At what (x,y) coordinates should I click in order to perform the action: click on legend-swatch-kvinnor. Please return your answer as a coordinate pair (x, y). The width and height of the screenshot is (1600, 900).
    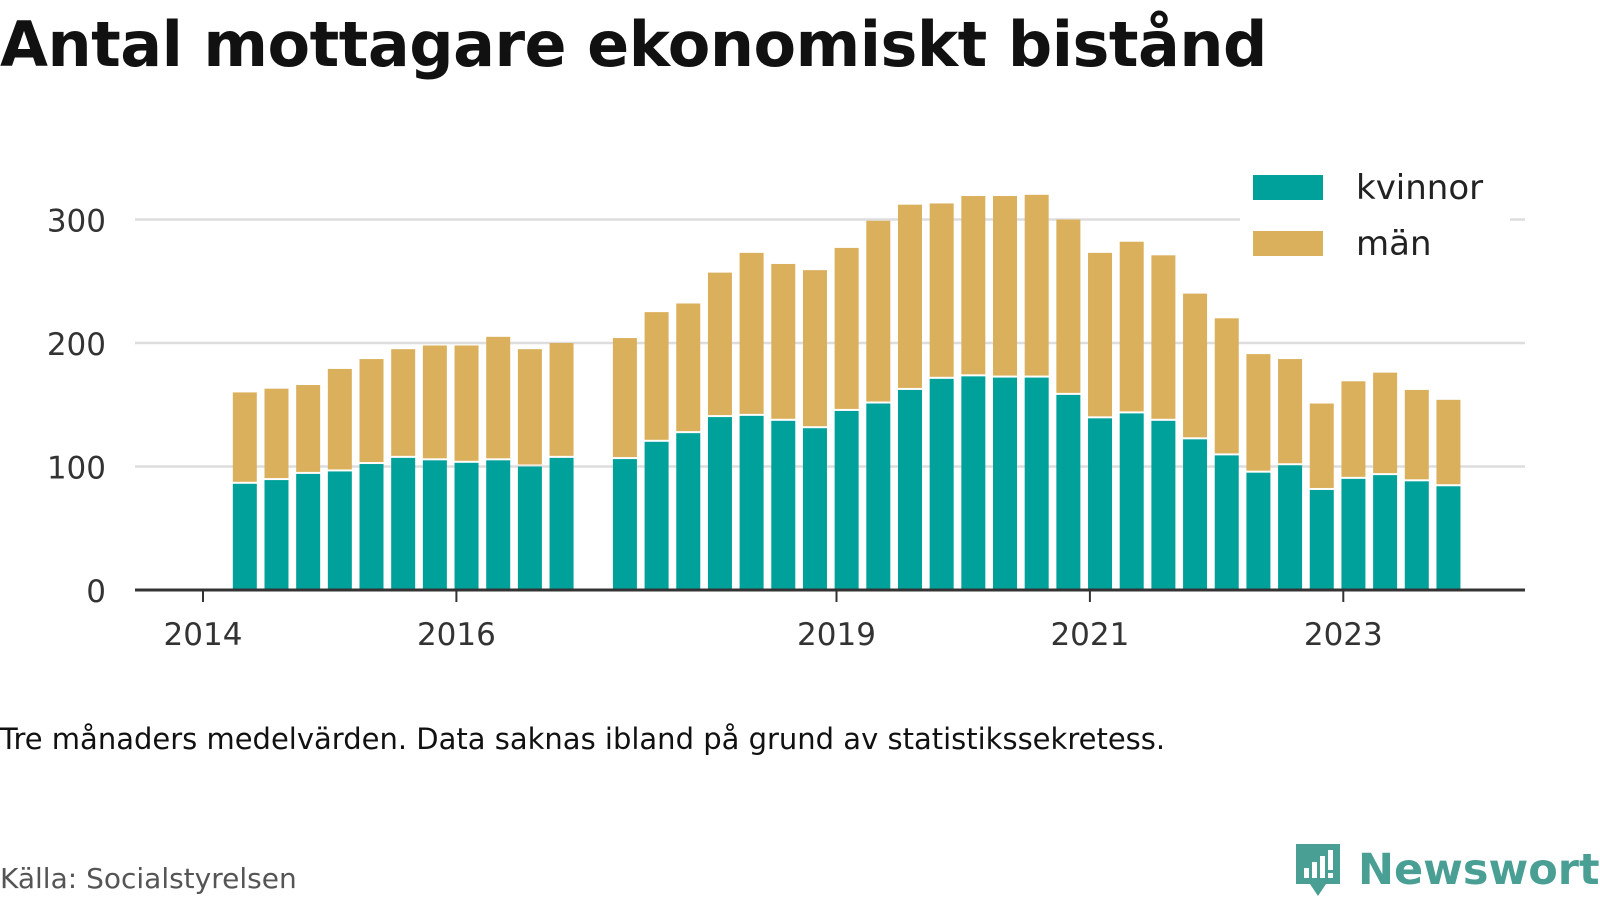
    Looking at the image, I should click on (1288, 187).